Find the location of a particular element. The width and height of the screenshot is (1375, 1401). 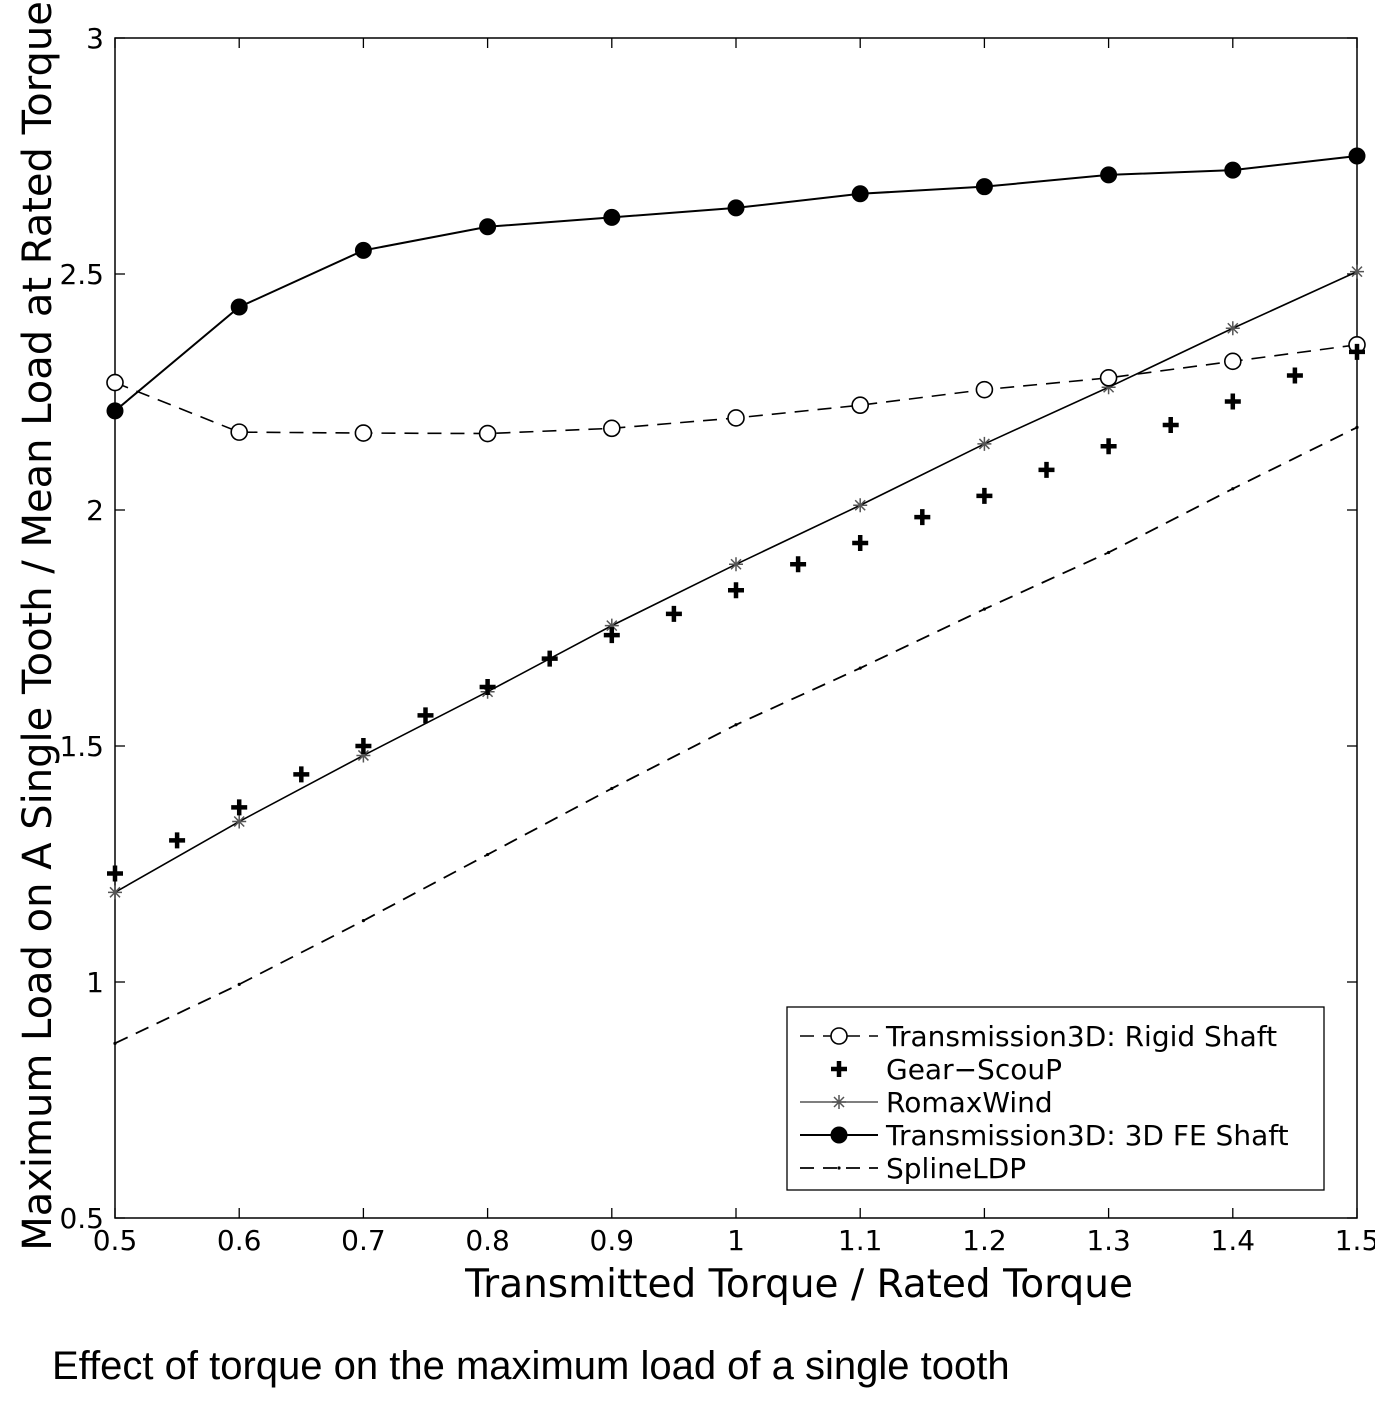

y-tick-label: 1 is located at coordinates (95, 982).